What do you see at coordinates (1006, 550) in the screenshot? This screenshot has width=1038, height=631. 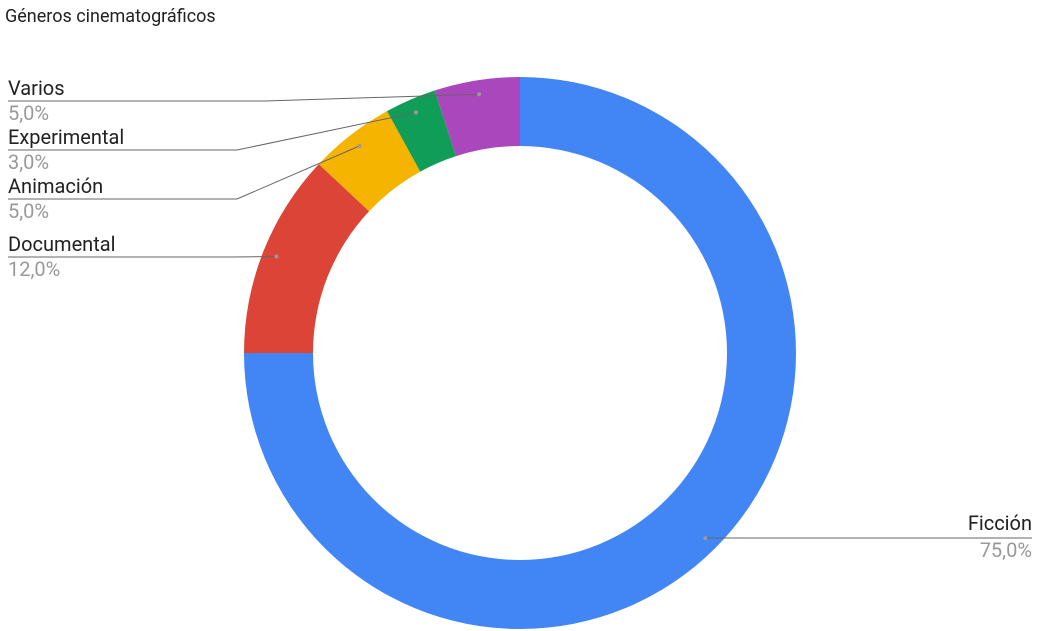 I see `slice-value: 75,0%` at bounding box center [1006, 550].